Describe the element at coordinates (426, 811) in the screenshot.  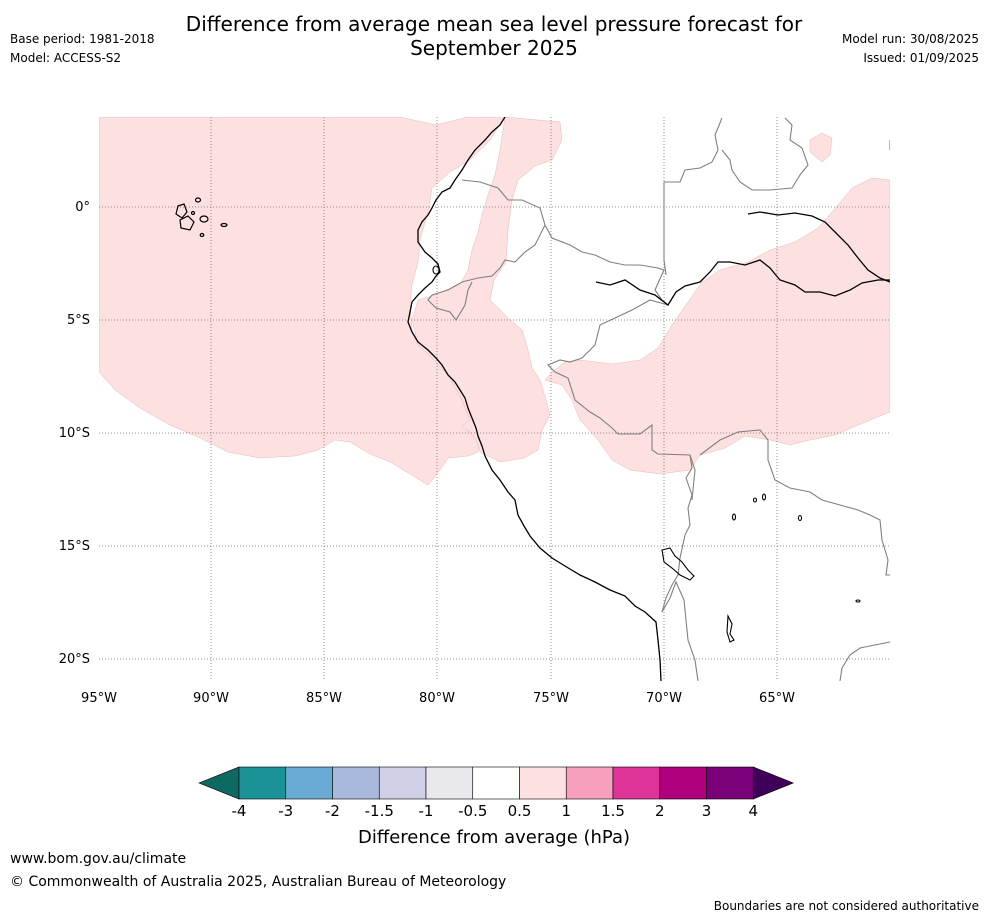
I see `colorbar-tick-label: -1` at that location.